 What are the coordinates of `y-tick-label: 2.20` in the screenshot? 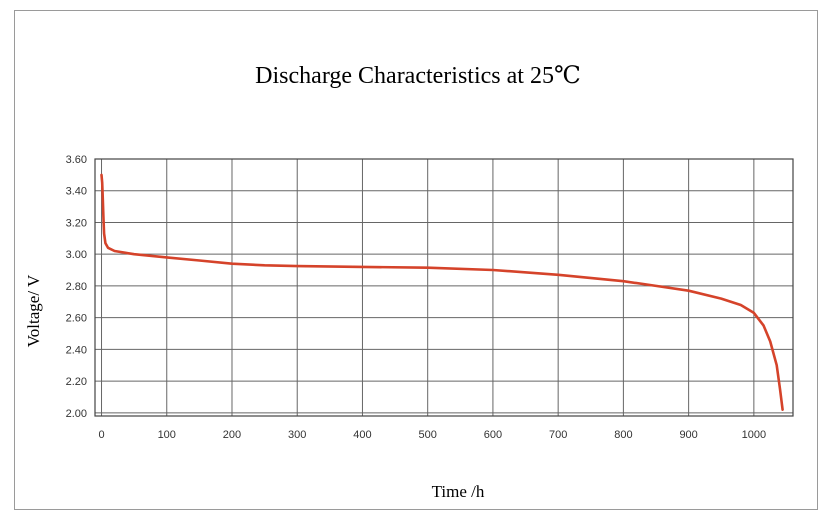 It's located at (76, 382).